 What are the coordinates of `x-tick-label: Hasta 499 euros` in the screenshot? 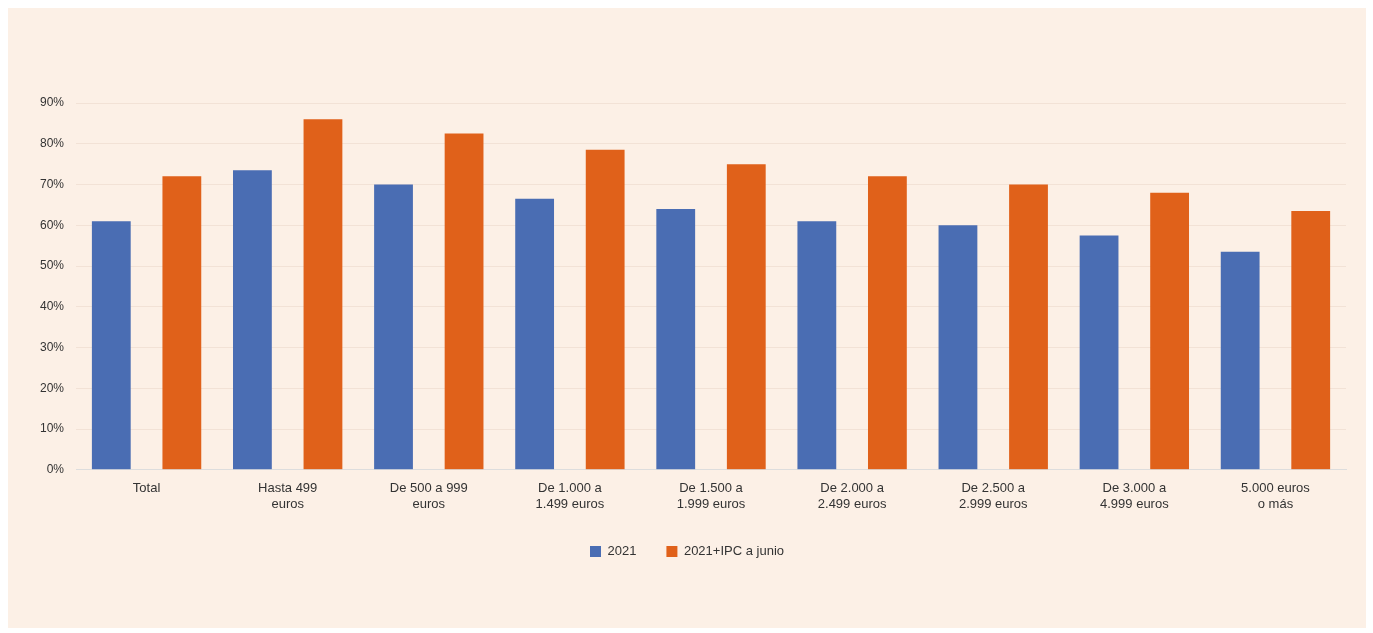 It's located at (288, 495).